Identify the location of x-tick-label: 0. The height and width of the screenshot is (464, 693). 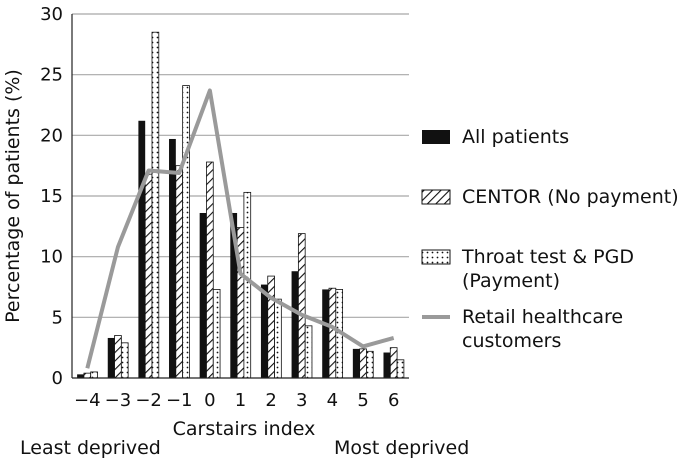
(209, 400).